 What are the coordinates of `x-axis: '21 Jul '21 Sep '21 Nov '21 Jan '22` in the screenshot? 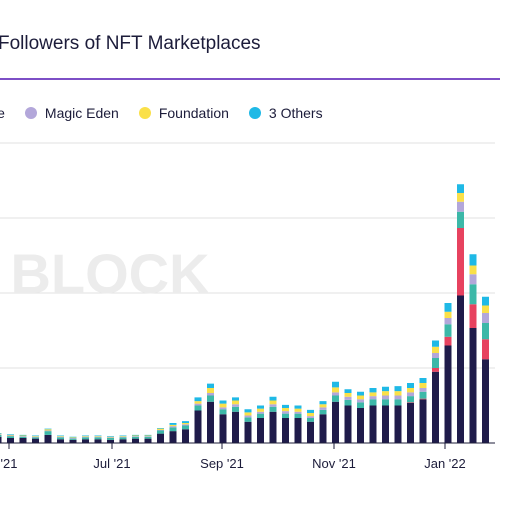 It's located at (247, 456).